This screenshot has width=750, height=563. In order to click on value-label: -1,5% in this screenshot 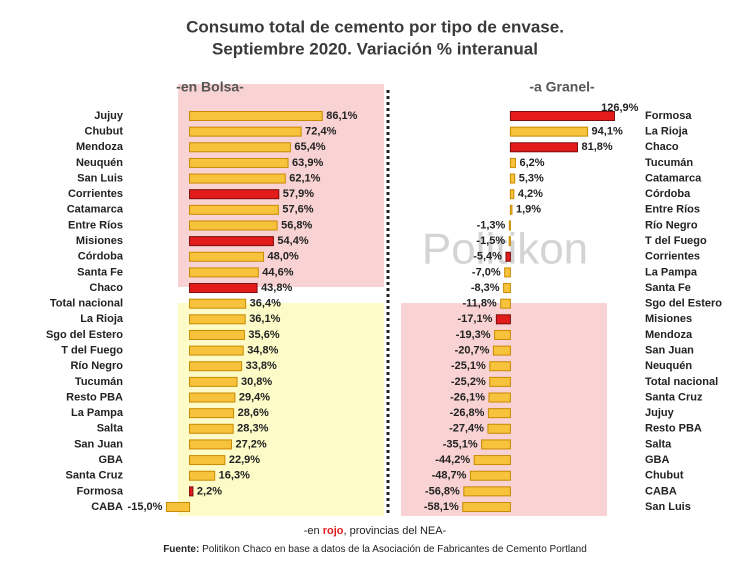, I will do `click(490, 241)`.